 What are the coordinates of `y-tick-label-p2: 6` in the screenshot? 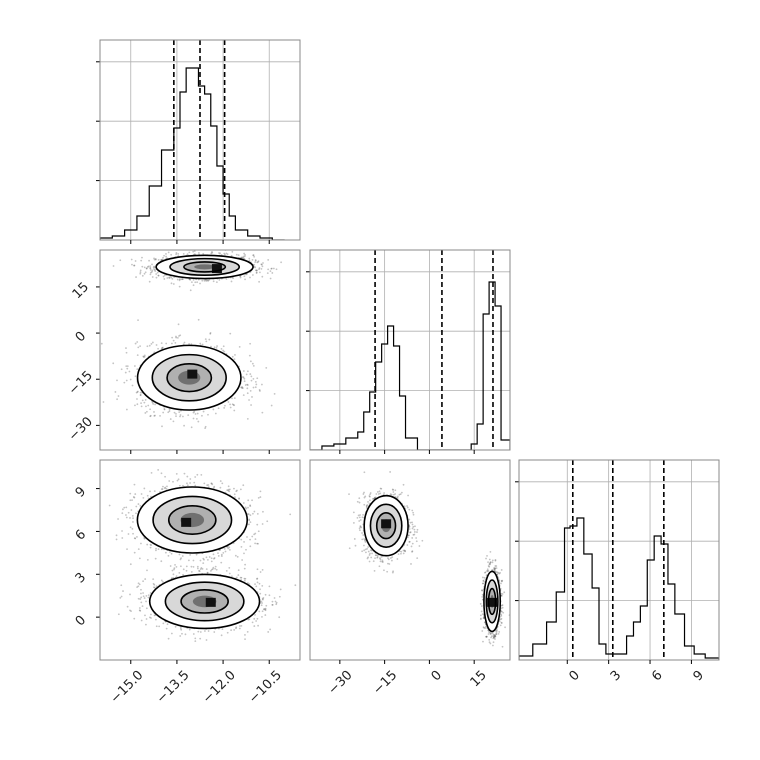 It's located at (81, 535).